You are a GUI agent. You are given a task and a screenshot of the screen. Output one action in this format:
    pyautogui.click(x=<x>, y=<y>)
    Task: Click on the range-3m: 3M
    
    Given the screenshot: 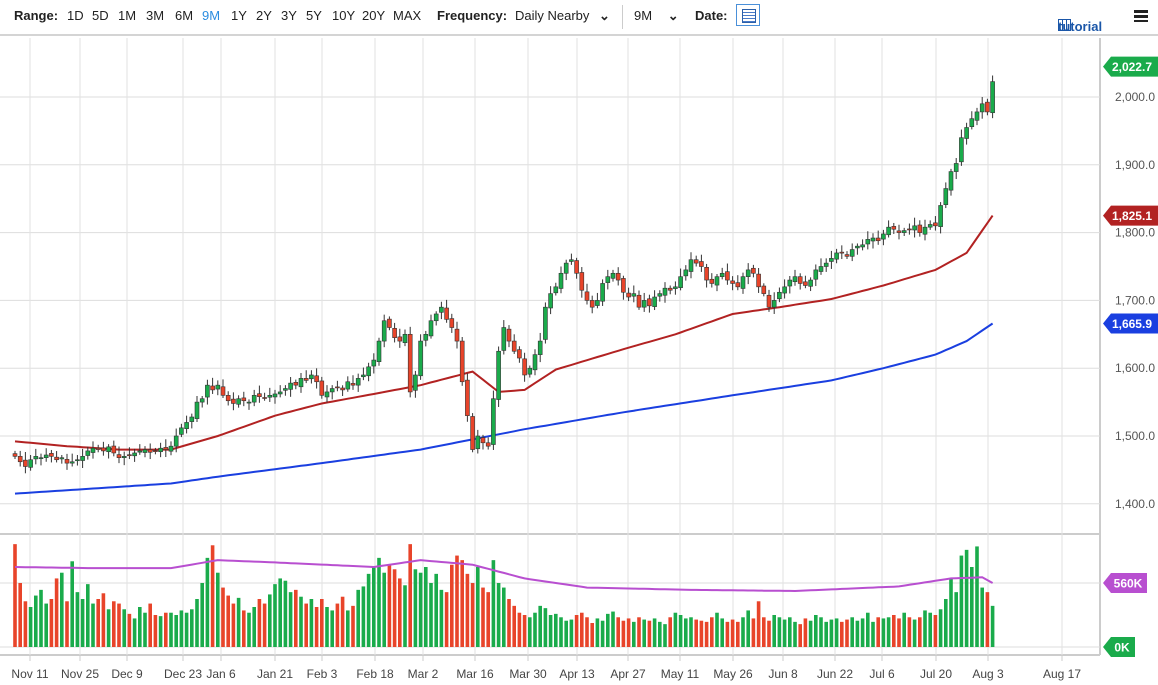 What is the action you would take?
    pyautogui.click(x=155, y=15)
    